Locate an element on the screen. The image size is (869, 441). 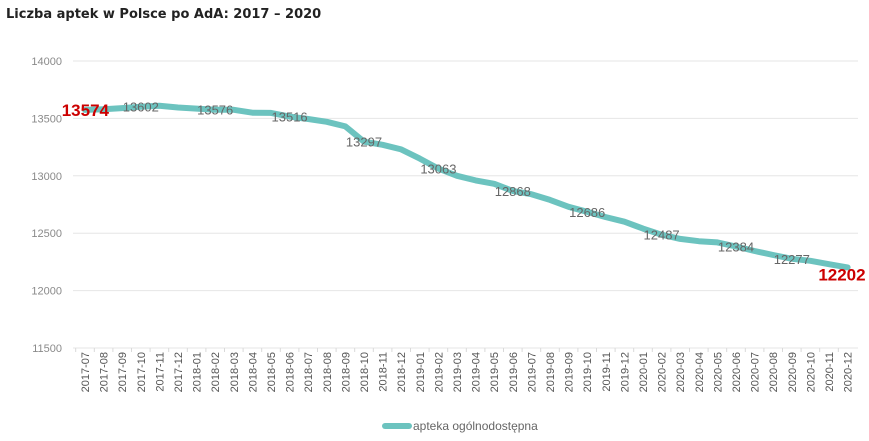
x-tick-label: 2020-07 is located at coordinates (756, 372).